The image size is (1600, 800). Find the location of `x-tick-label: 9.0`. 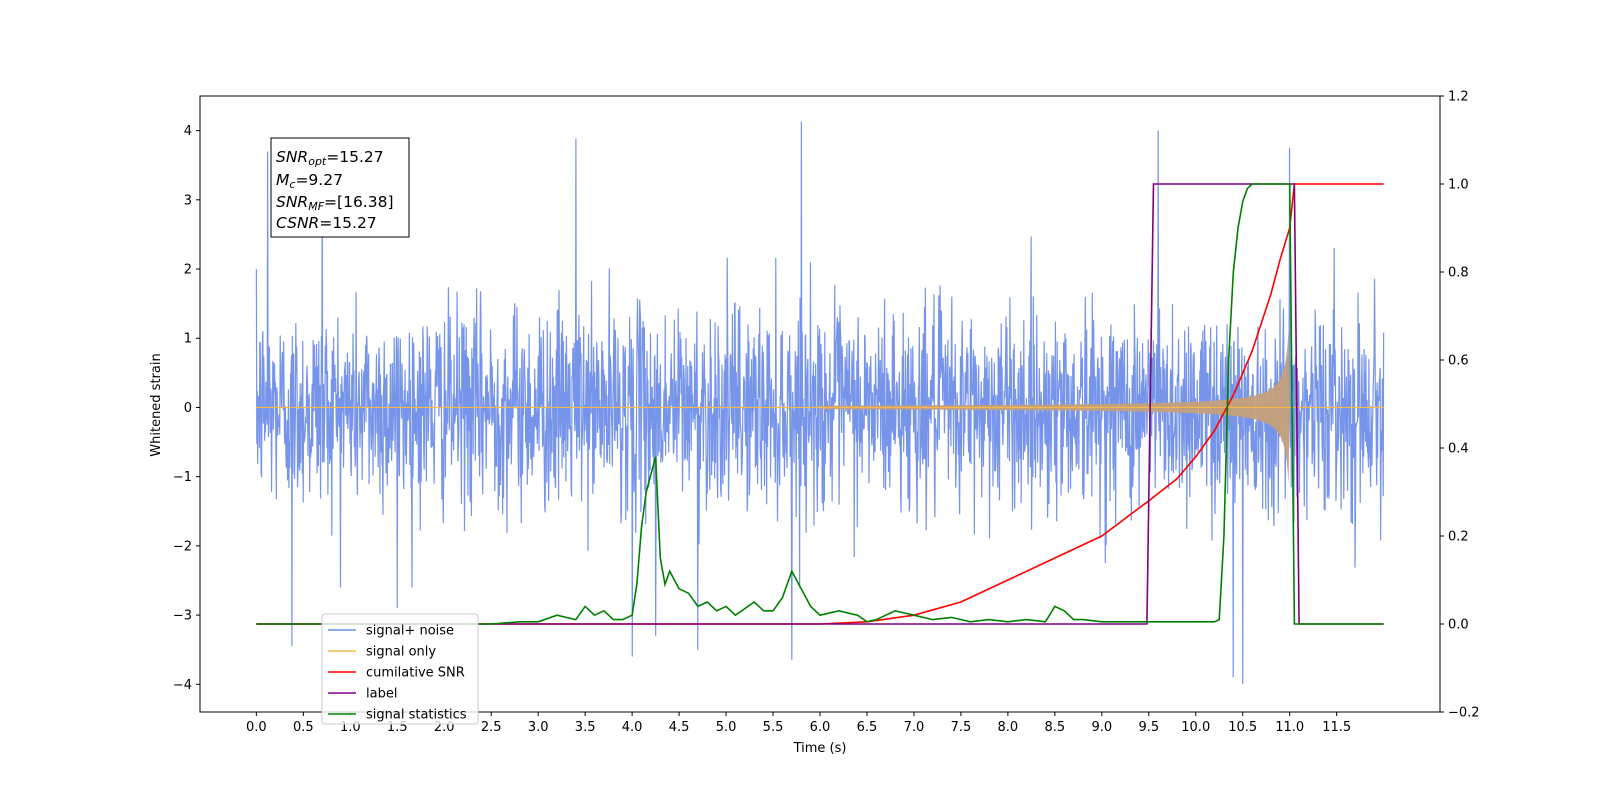

x-tick-label: 9.0 is located at coordinates (1101, 727).